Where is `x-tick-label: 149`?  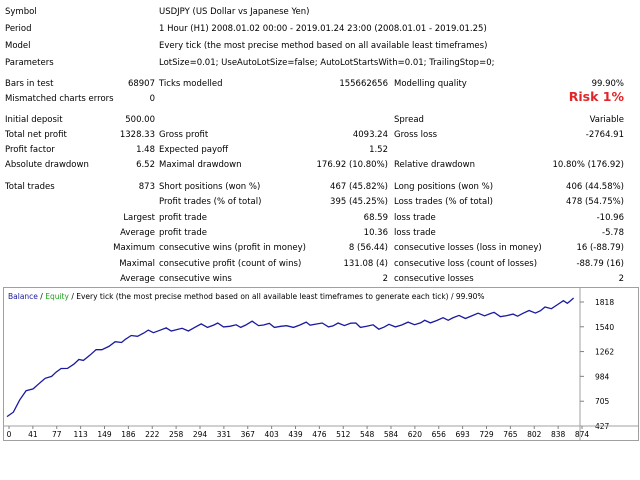
x-tick-label: 149 is located at coordinates (104, 434).